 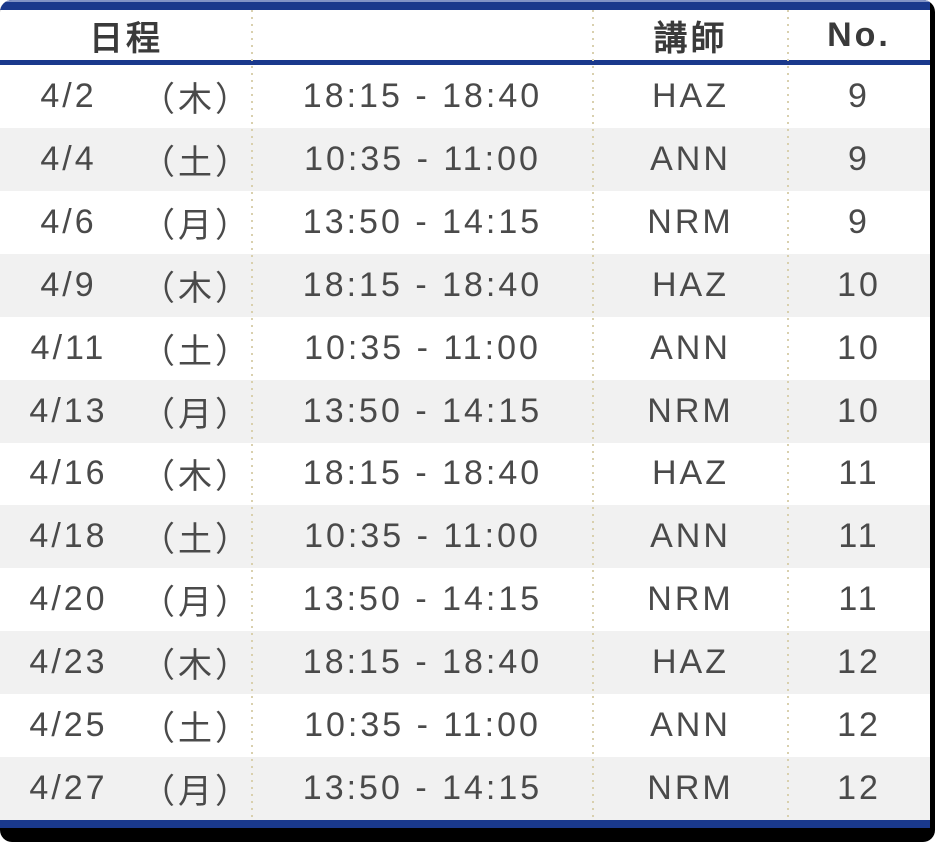 What do you see at coordinates (68, 95) in the screenshot?
I see `date-value: 4/2` at bounding box center [68, 95].